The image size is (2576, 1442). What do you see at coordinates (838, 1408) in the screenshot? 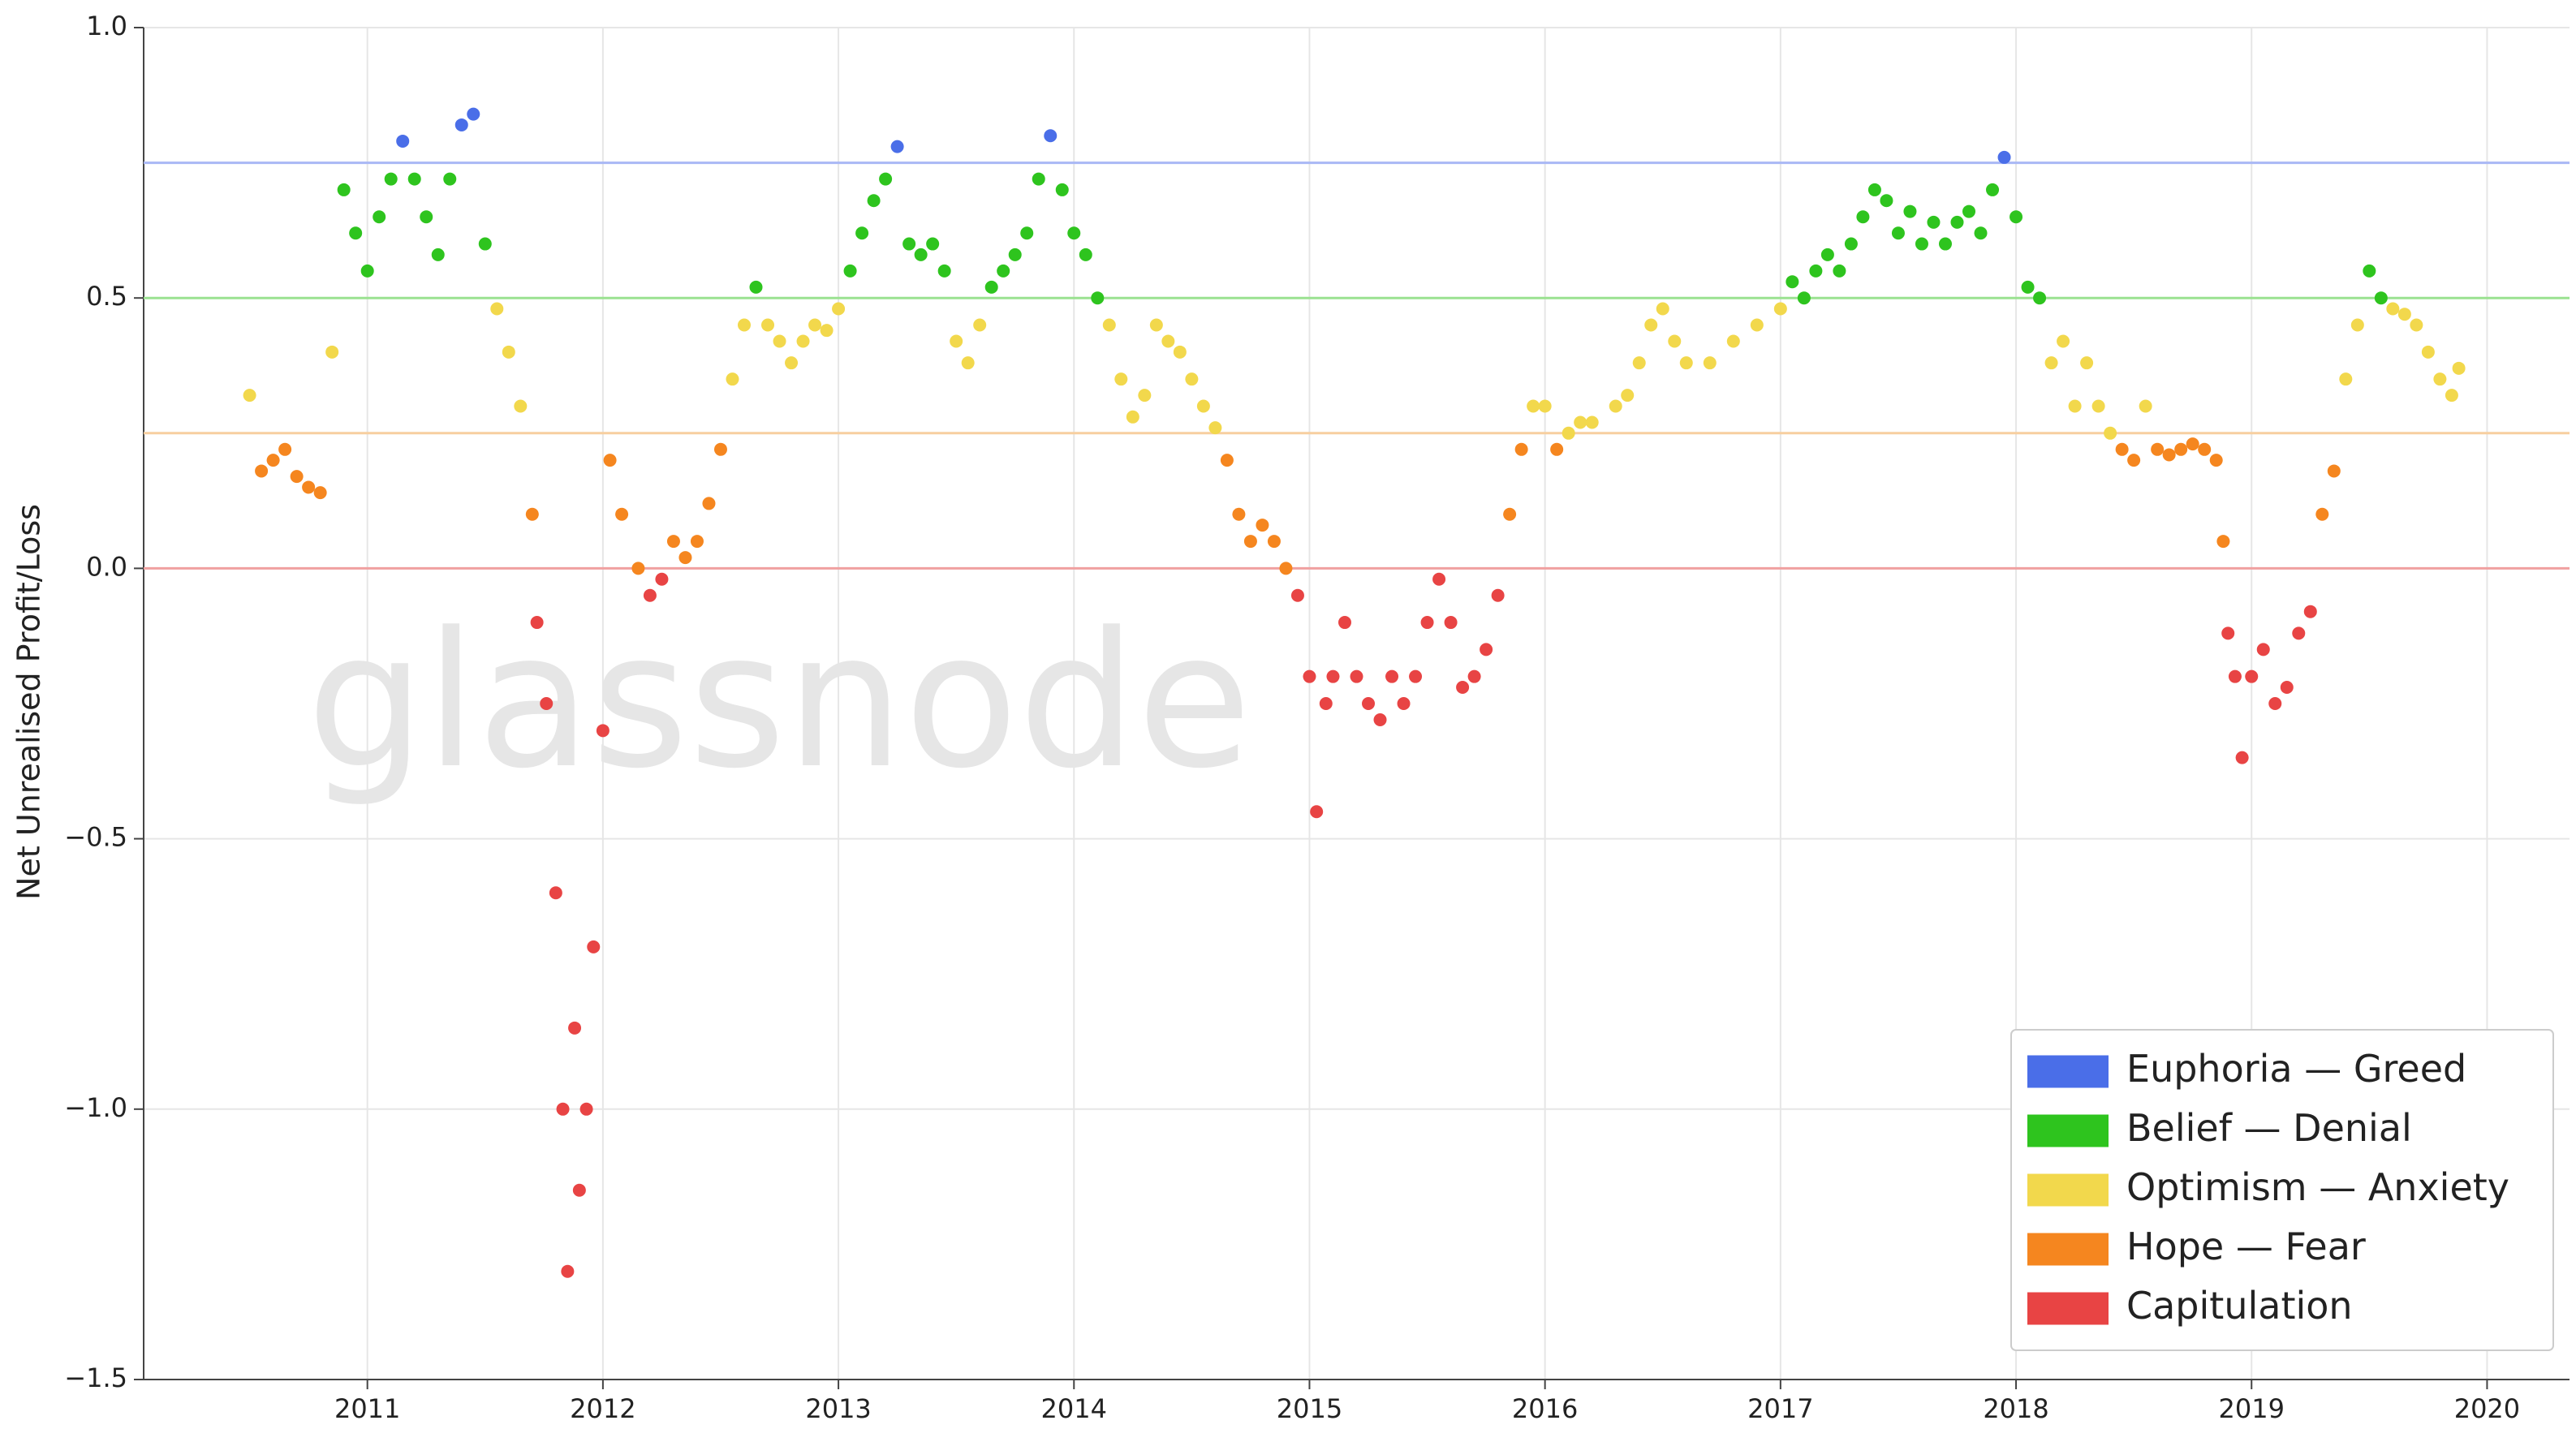
I see `x-tick-label: 2013` at bounding box center [838, 1408].